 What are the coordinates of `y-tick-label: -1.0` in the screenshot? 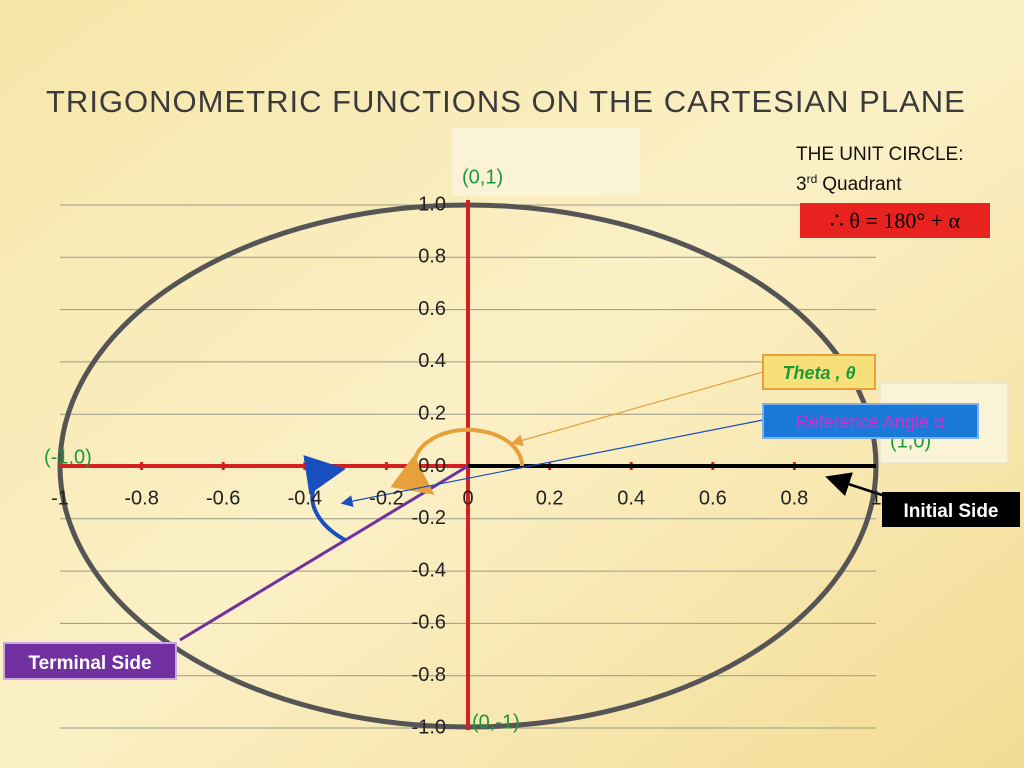 It's located at (429, 727).